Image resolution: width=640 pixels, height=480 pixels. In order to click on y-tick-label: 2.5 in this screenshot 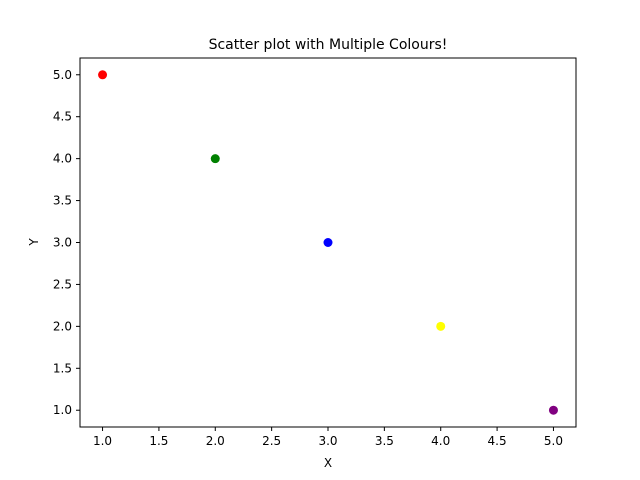, I will do `click(62, 284)`.